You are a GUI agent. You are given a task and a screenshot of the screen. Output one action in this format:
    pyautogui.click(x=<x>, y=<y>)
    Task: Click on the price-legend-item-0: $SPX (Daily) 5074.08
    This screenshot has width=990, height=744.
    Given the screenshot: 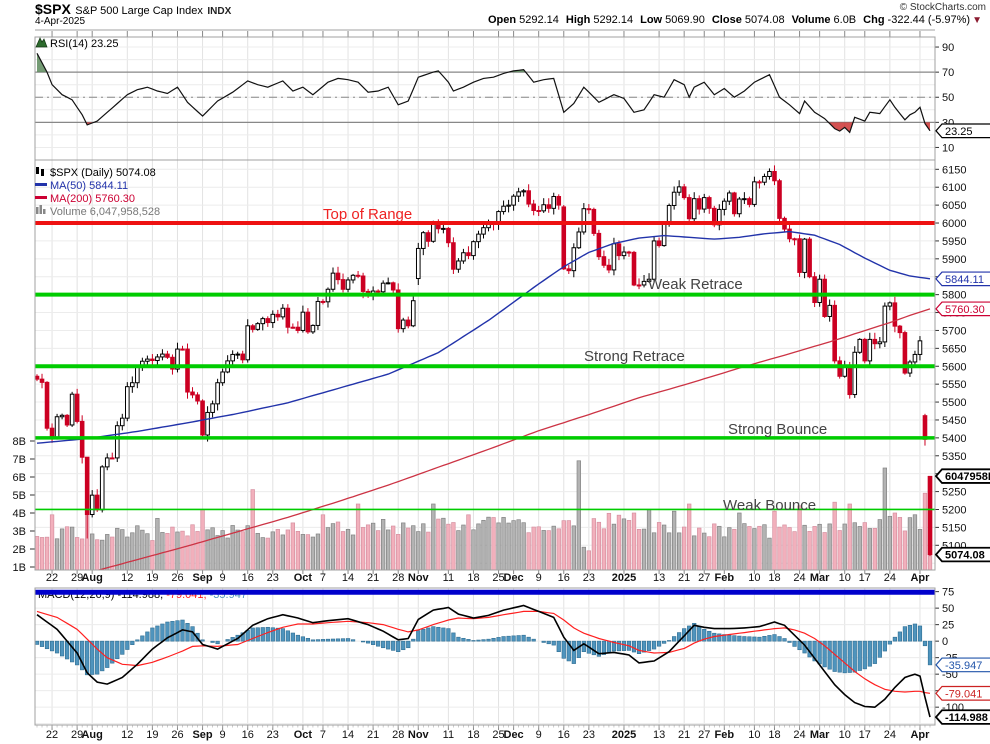 What is the action you would take?
    pyautogui.click(x=103, y=173)
    